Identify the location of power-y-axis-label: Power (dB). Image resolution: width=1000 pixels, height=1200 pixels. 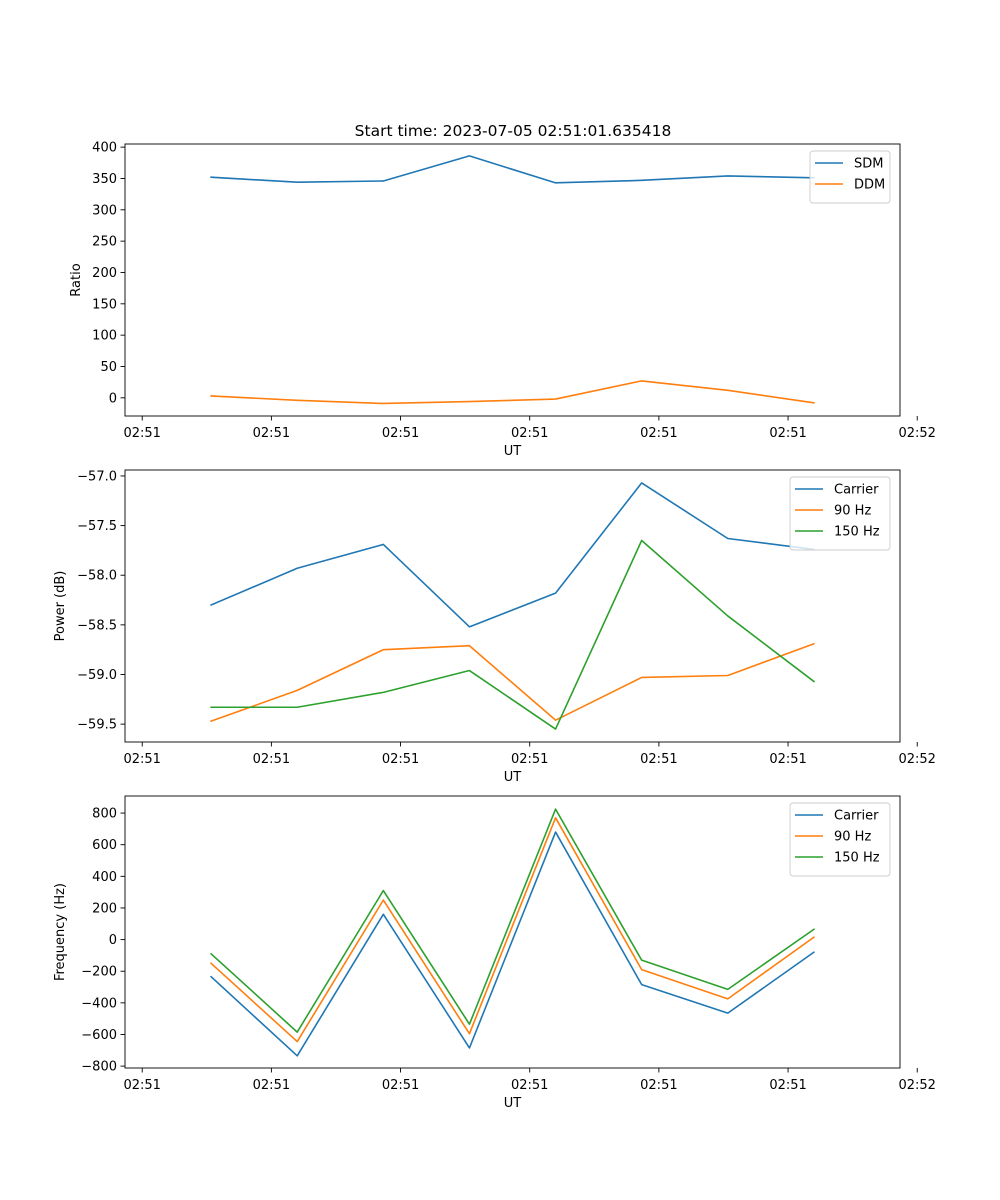
(60, 606).